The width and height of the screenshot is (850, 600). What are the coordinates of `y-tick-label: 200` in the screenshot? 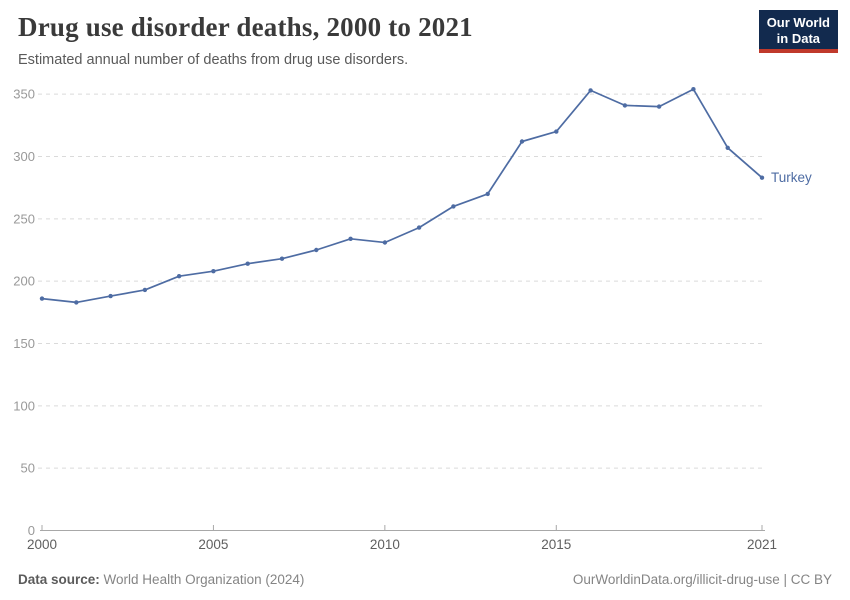 It's located at (24, 281).